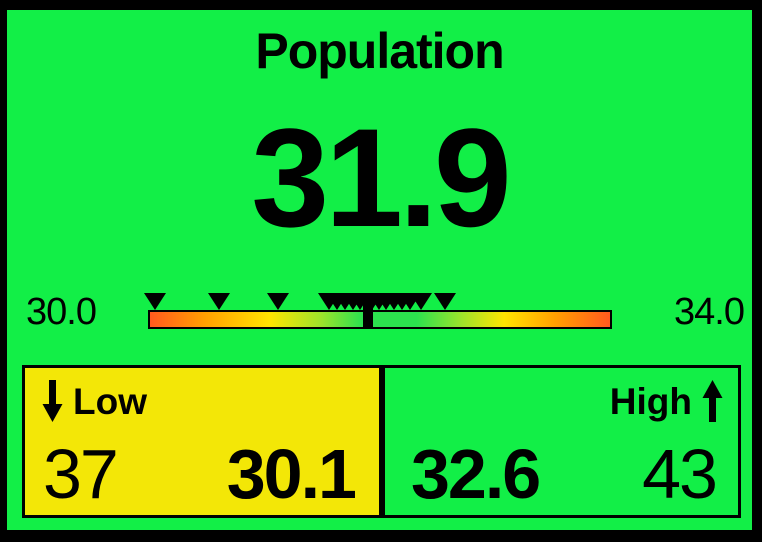  I want to click on gauge: 30.0 34.0, so click(381, 312).